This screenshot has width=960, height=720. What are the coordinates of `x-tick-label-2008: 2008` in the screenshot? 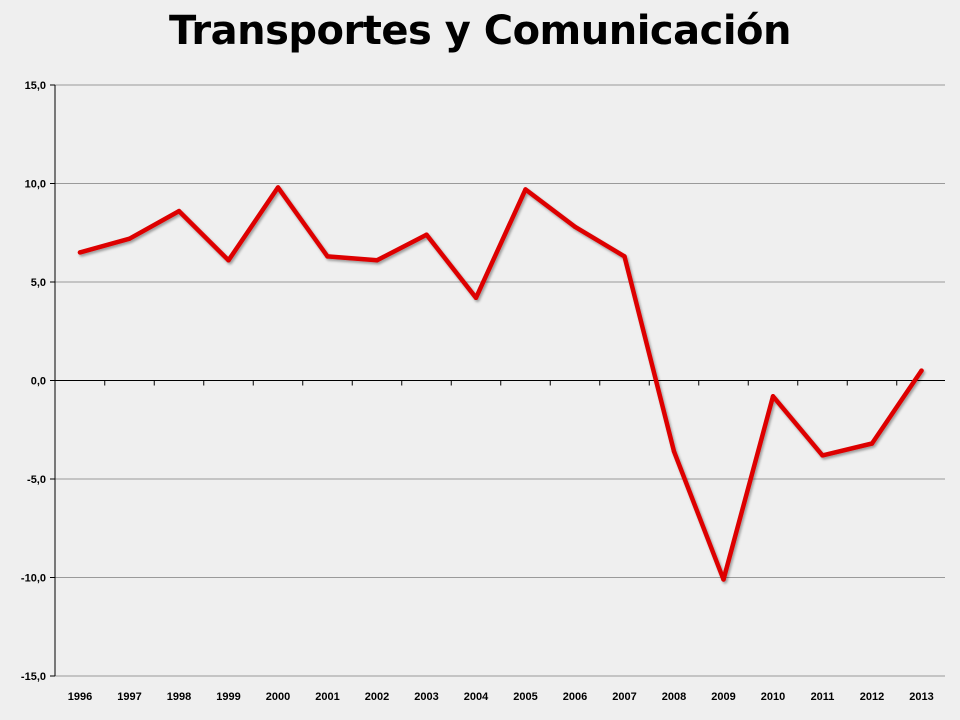 It's located at (674, 697).